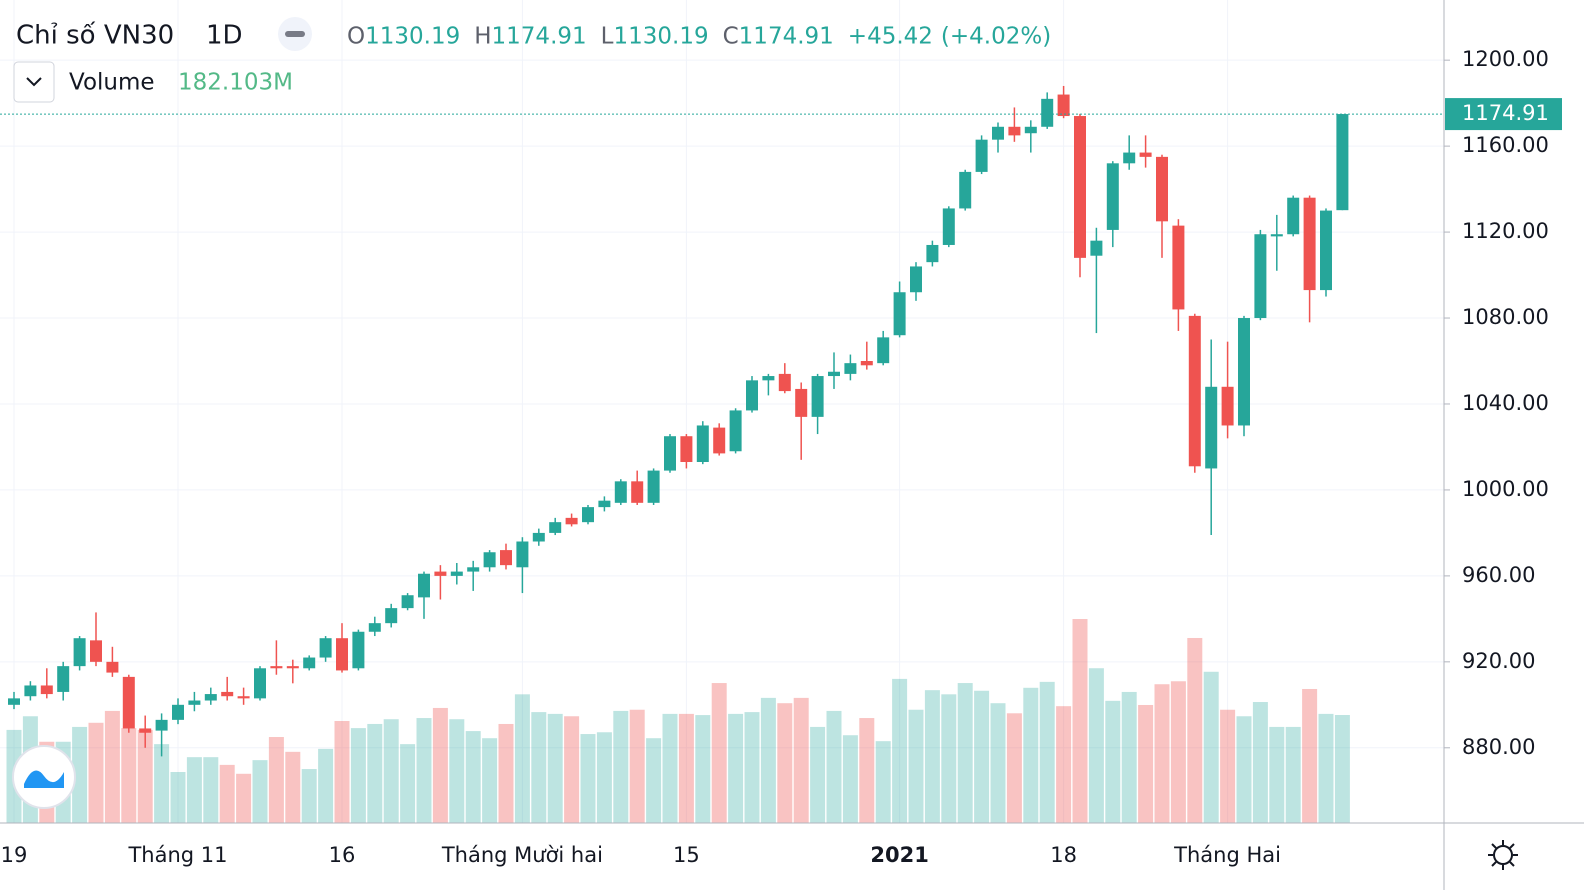 Image resolution: width=1584 pixels, height=890 pixels. What do you see at coordinates (890, 37) in the screenshot?
I see `change: +45.42` at bounding box center [890, 37].